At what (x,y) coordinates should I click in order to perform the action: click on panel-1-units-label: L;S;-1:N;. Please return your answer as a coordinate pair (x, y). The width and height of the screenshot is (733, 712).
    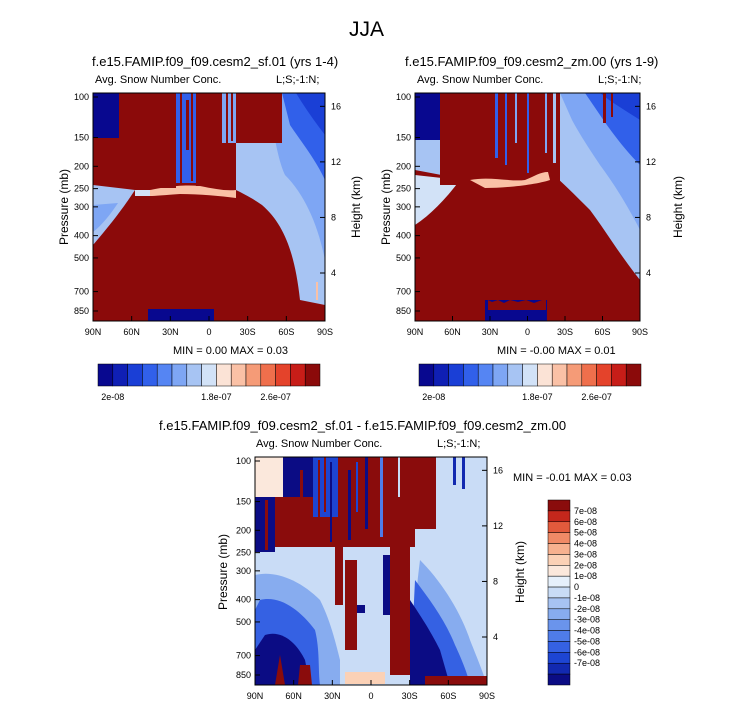
    Looking at the image, I should click on (298, 80).